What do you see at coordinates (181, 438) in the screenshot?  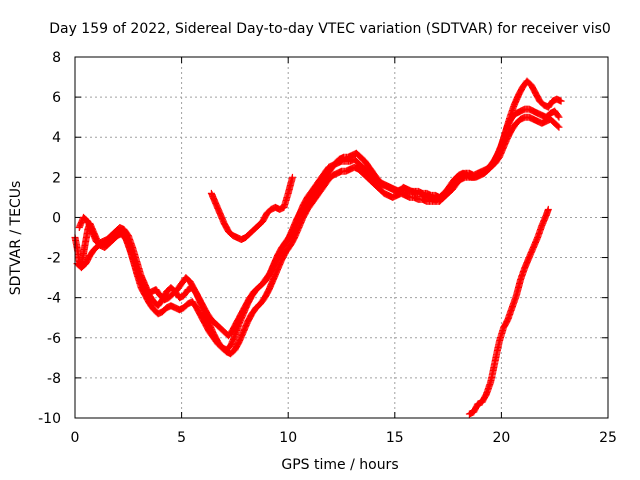 I see `x-tick-label: 5` at bounding box center [181, 438].